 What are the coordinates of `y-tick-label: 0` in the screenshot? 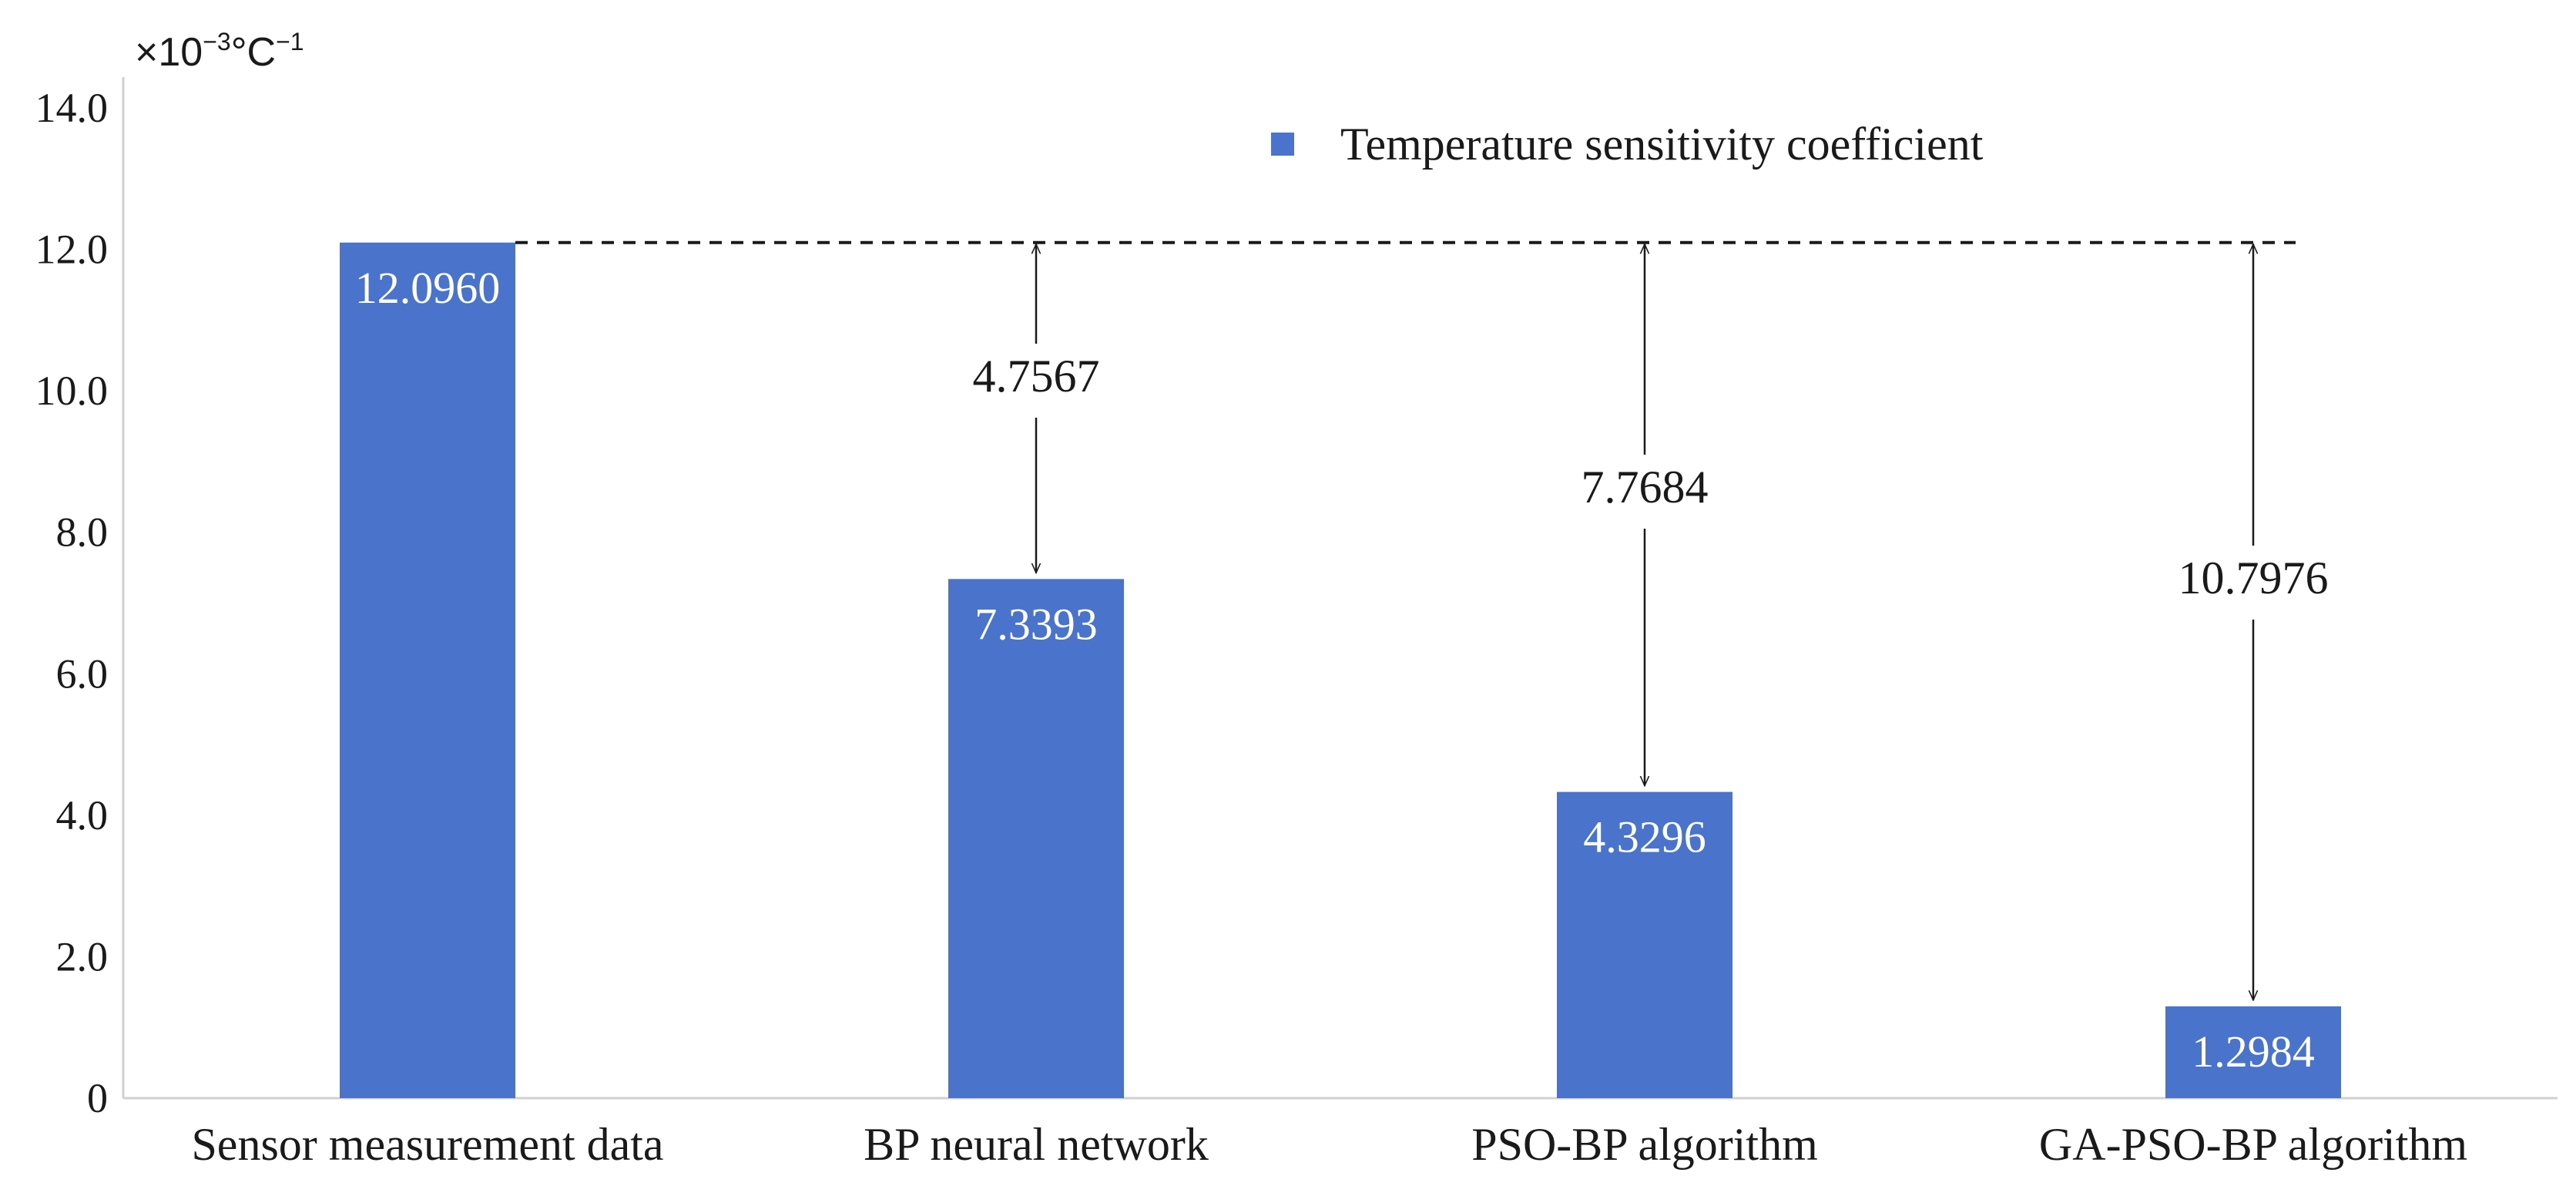 It's located at (97, 1098).